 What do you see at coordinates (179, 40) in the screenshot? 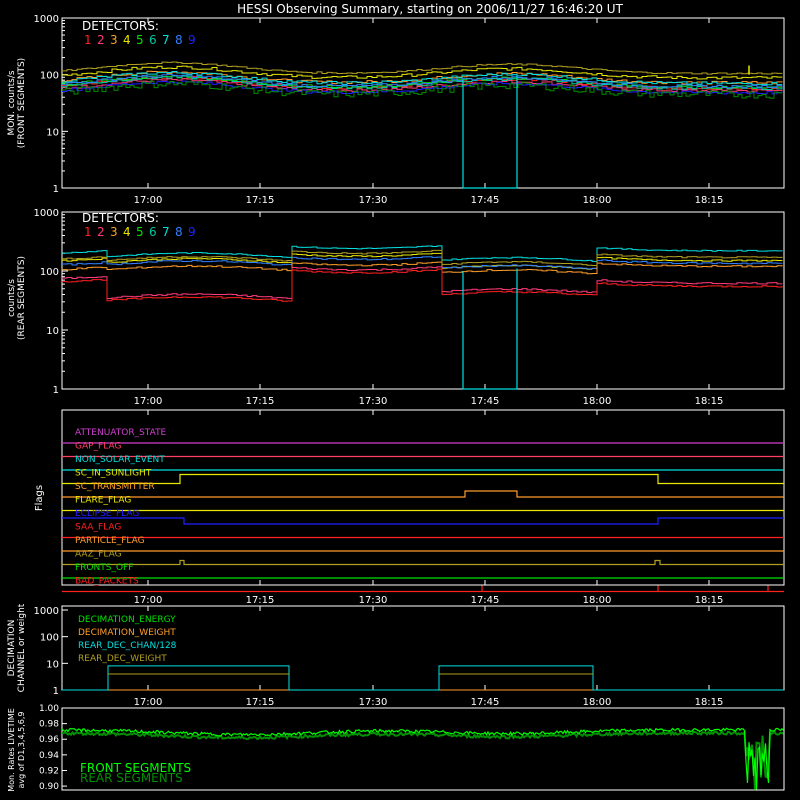
I see `front-legend-digit: 8` at bounding box center [179, 40].